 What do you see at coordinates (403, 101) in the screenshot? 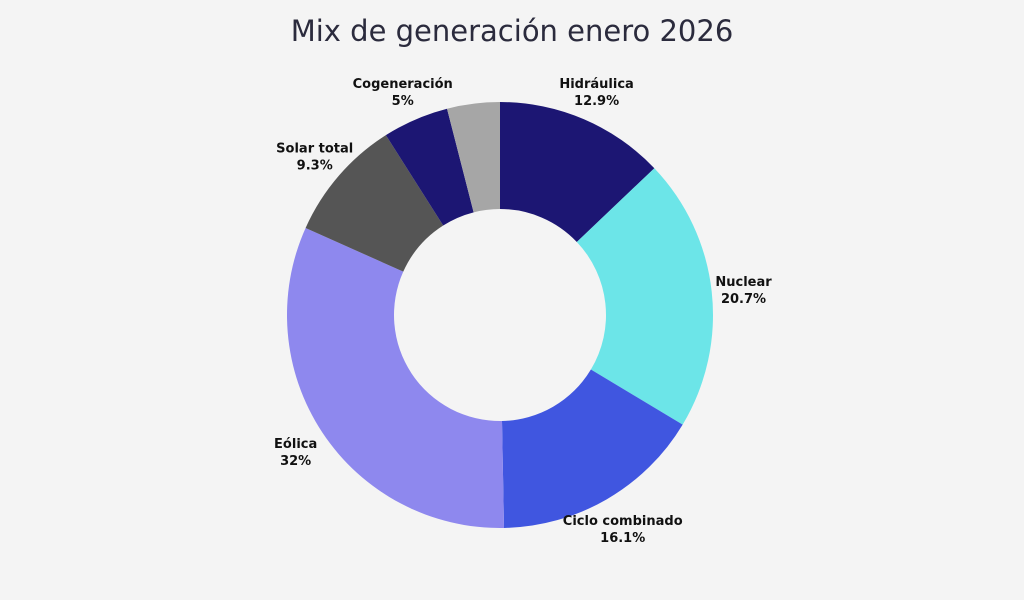
I see `slice-value-label: 5%` at bounding box center [403, 101].